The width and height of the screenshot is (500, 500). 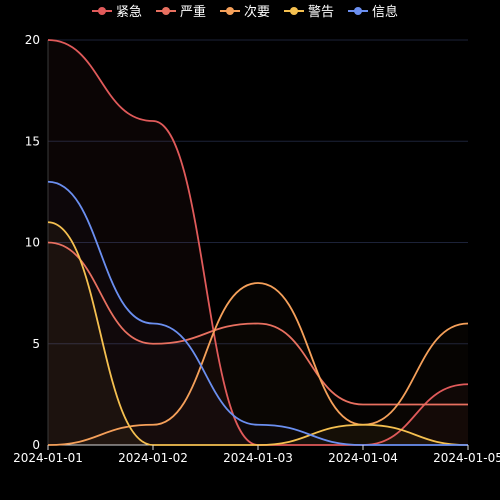 I want to click on legend-label: 次要, so click(x=257, y=12).